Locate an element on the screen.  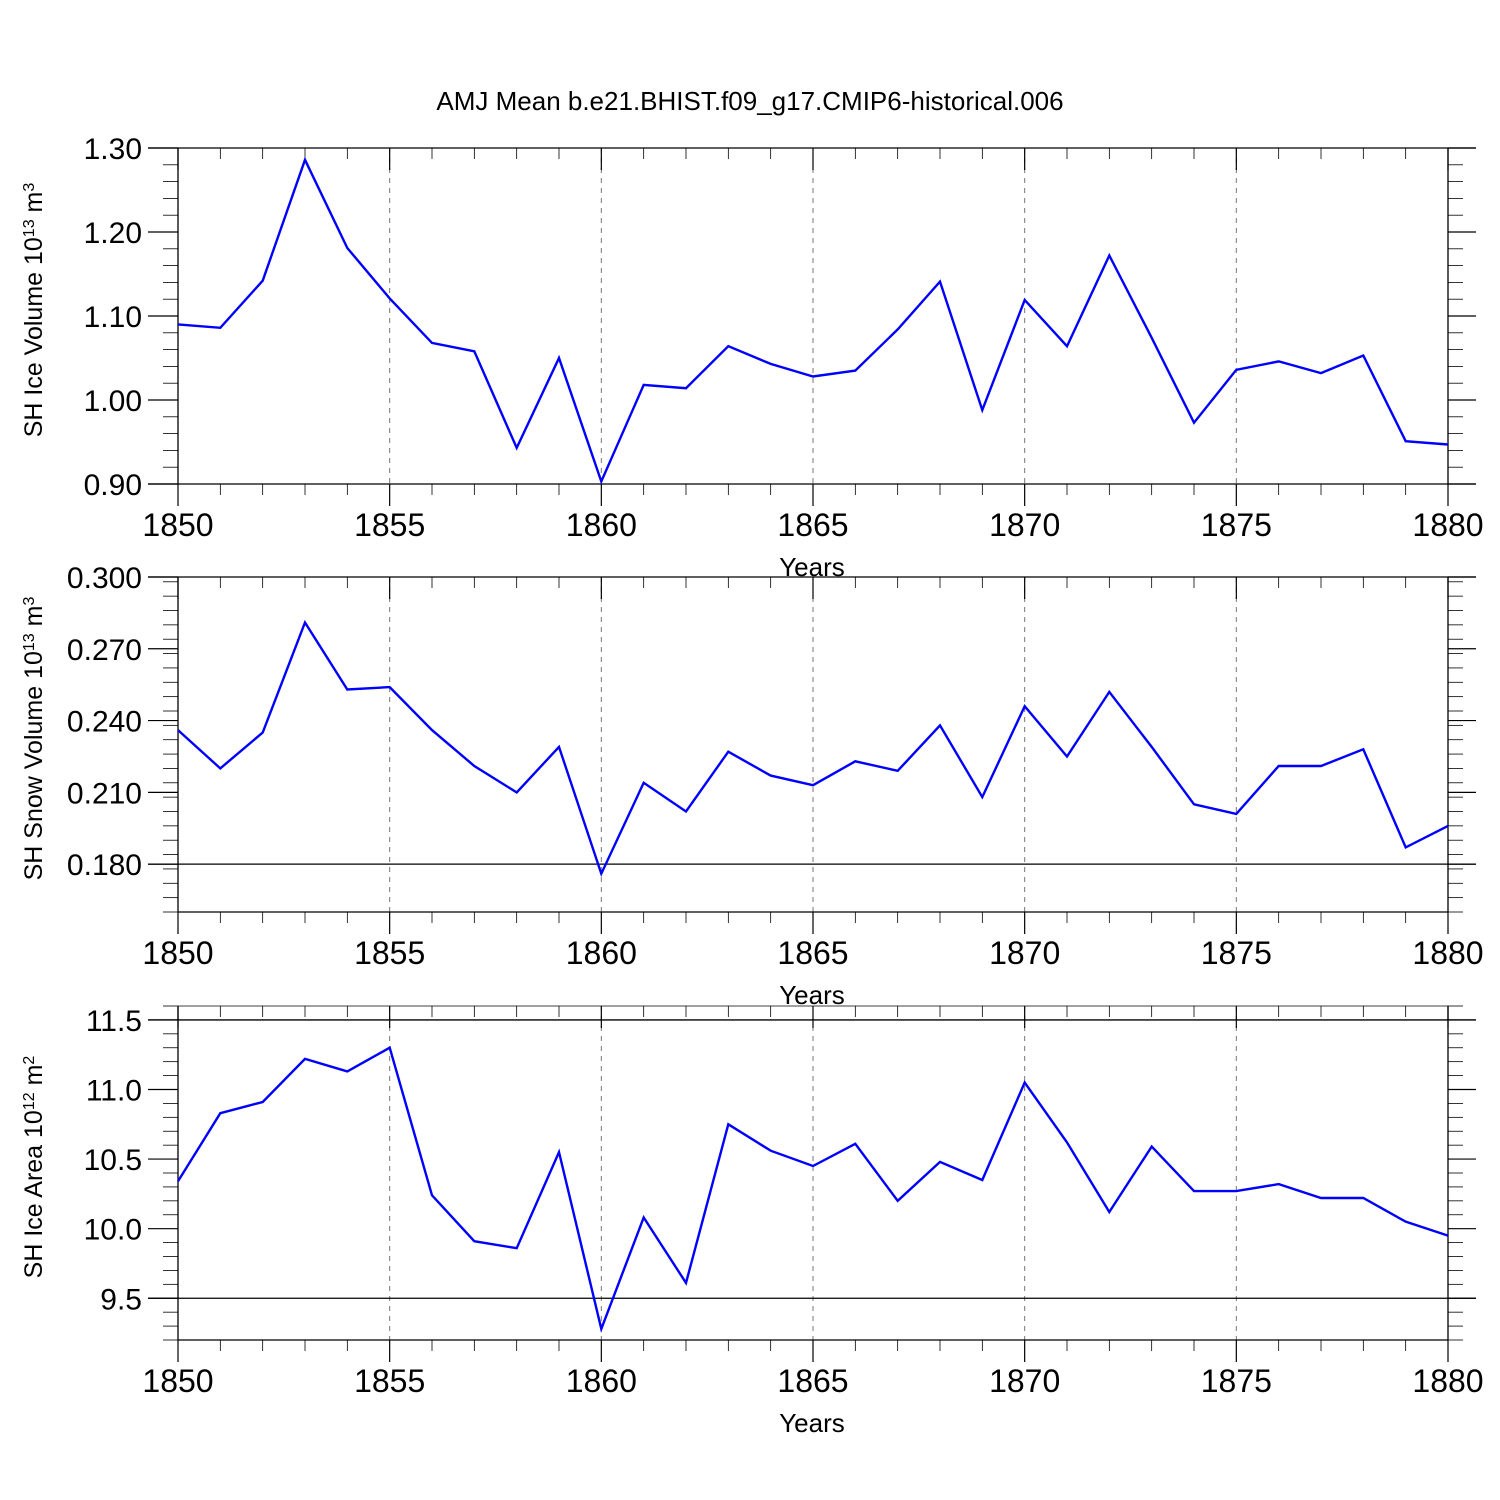
y-tick-label: 11.5 is located at coordinates (114, 1021).